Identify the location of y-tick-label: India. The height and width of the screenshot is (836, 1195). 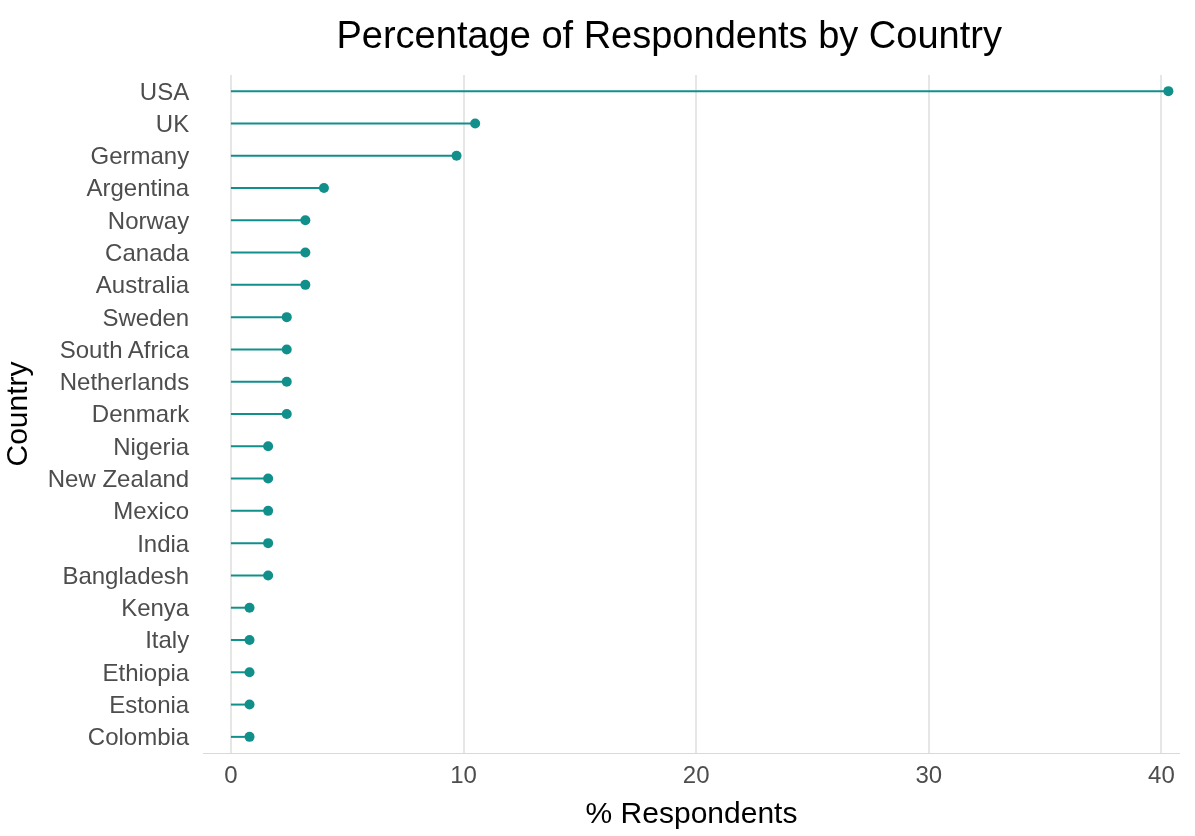
(163, 543).